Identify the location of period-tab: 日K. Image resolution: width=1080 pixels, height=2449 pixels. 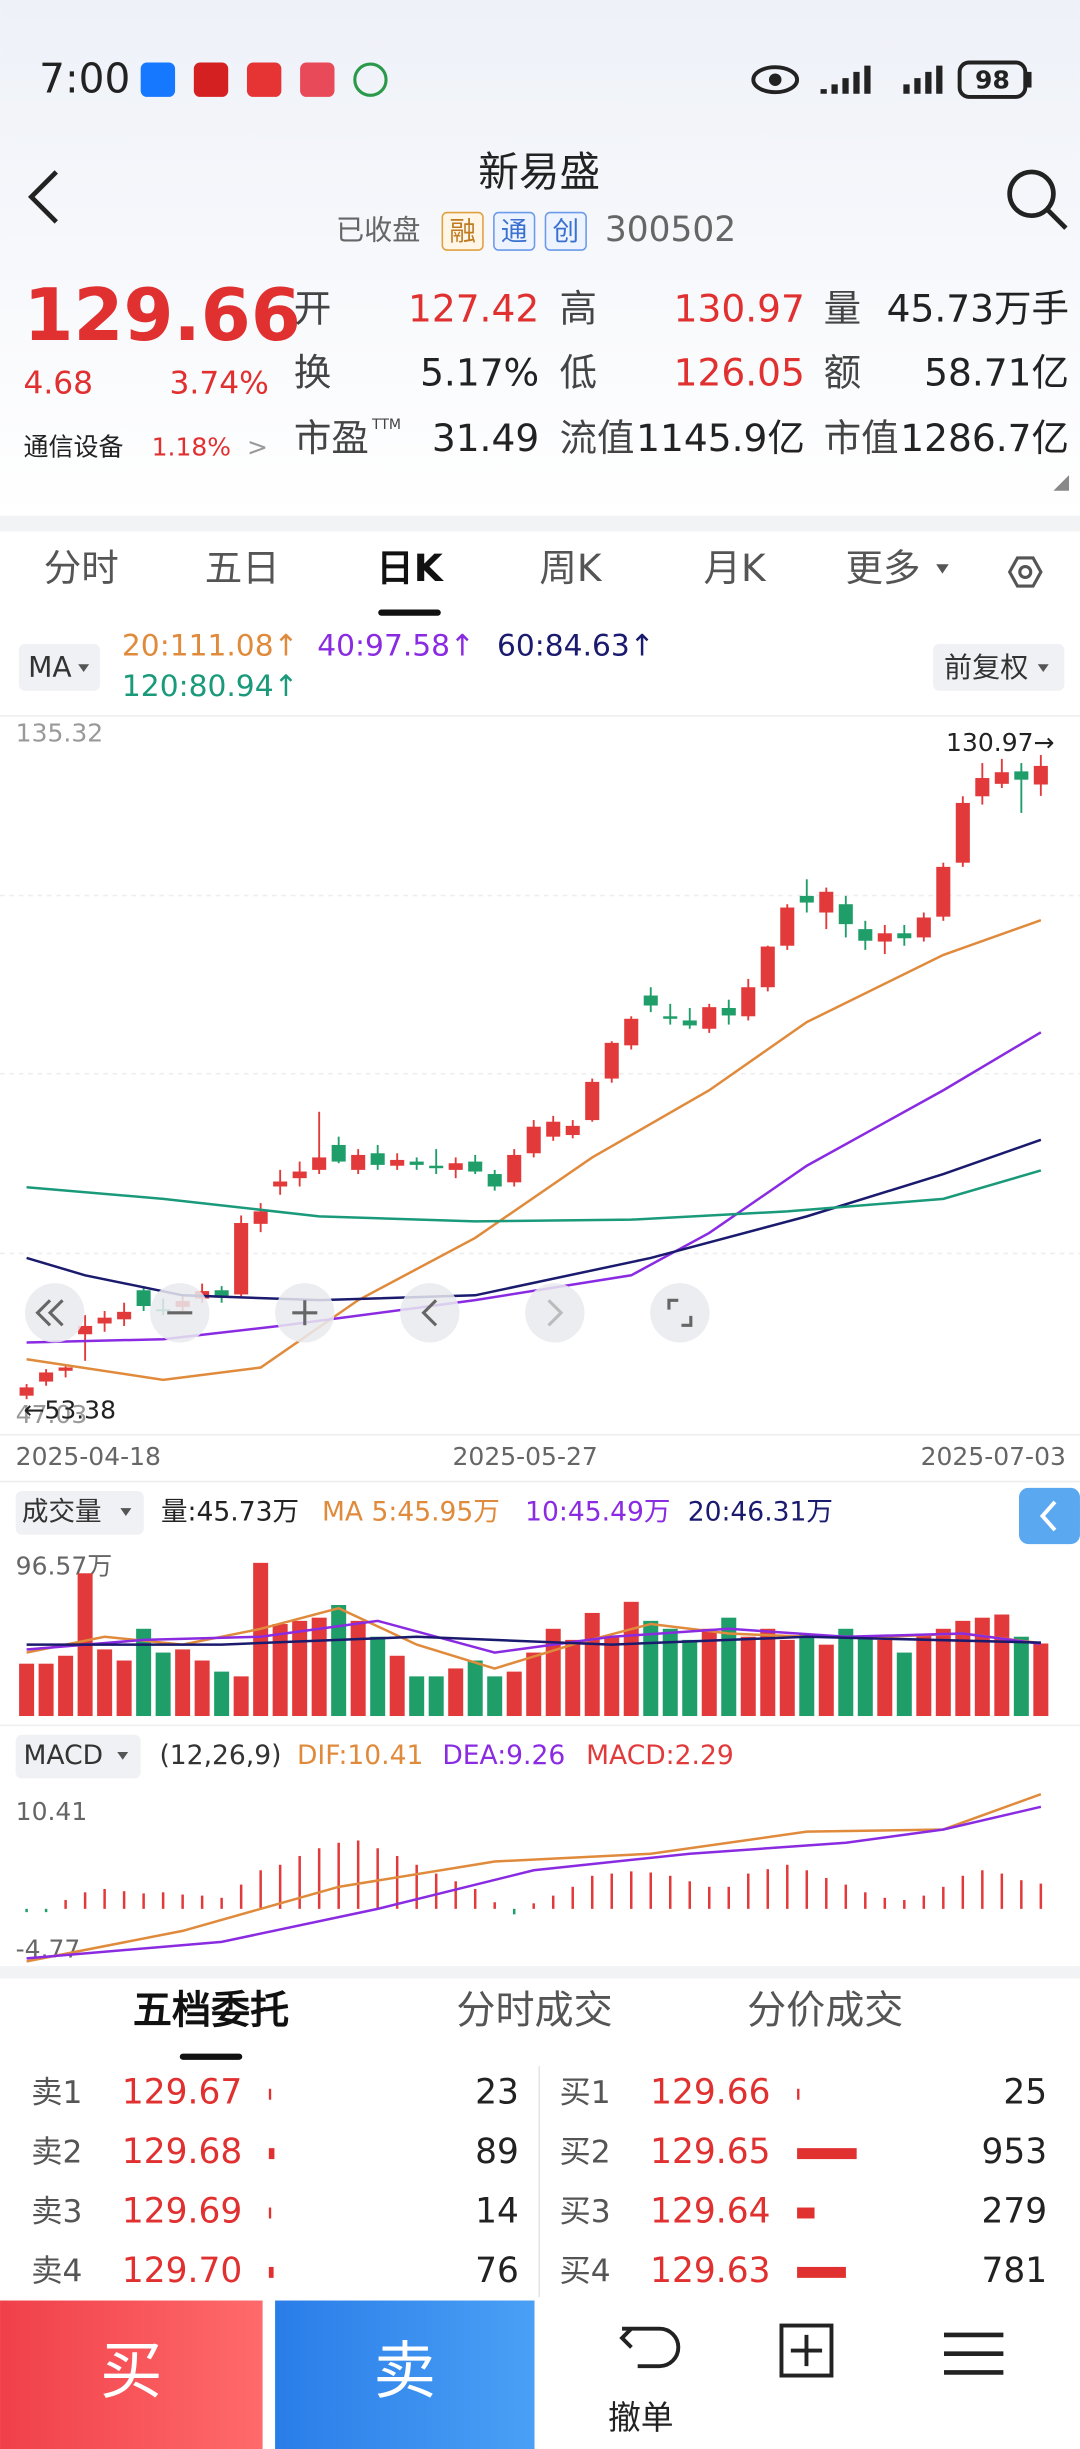
(410, 568).